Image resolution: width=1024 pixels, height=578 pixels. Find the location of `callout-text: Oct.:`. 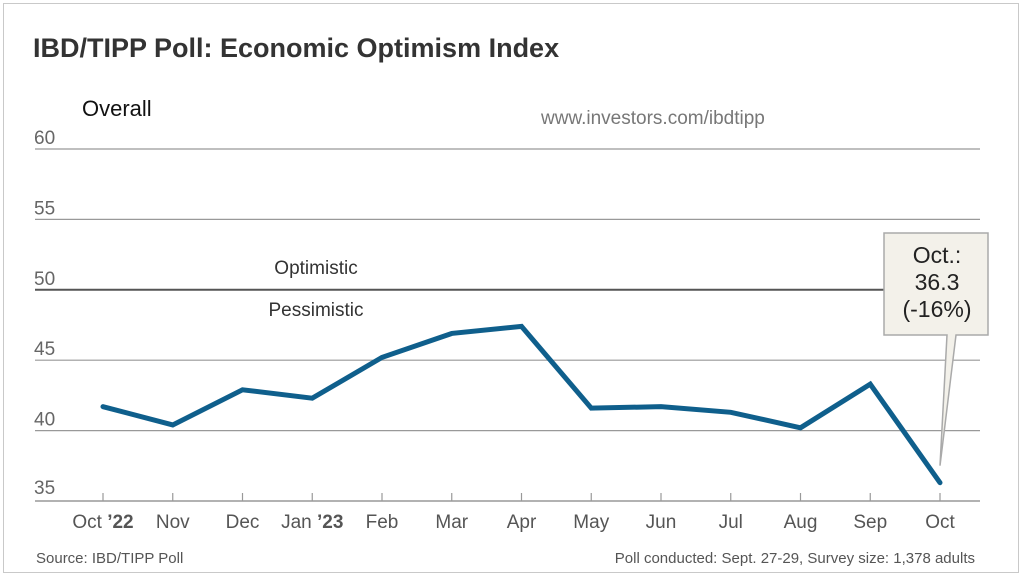

callout-text: Oct.: is located at coordinates (937, 255).